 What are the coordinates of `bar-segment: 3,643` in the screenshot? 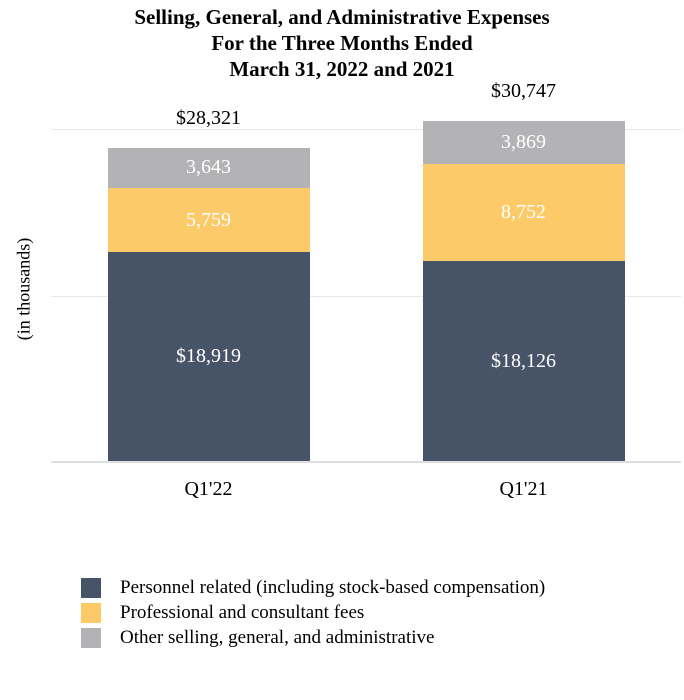 It's located at (208, 168).